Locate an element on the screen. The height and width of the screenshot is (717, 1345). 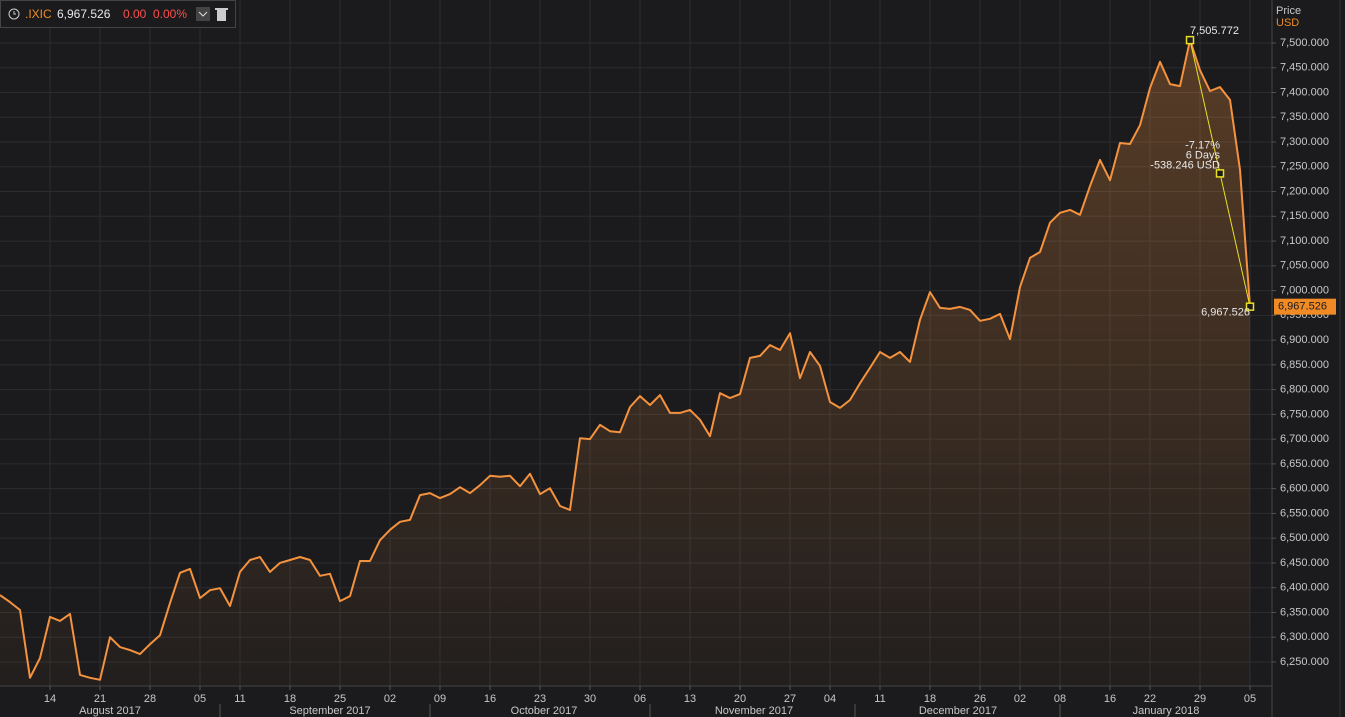
delete-button is located at coordinates (221, 15).